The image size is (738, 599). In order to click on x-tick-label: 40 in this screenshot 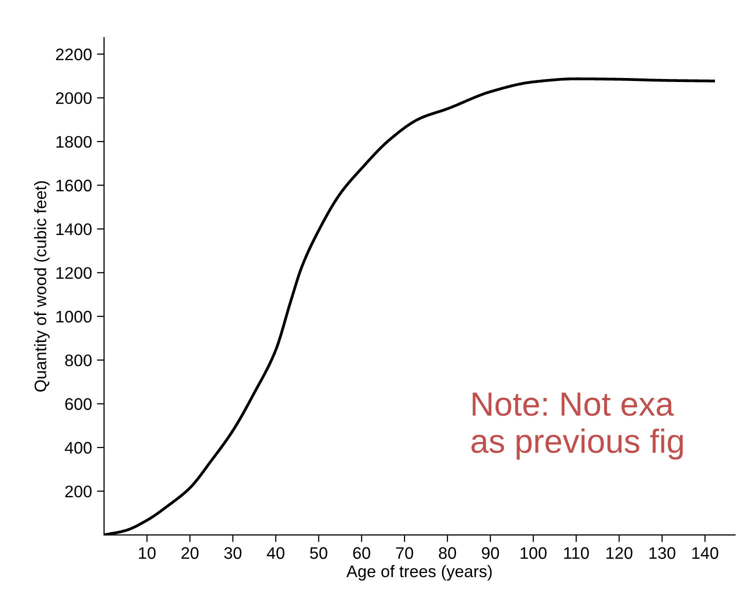, I will do `click(275, 553)`.